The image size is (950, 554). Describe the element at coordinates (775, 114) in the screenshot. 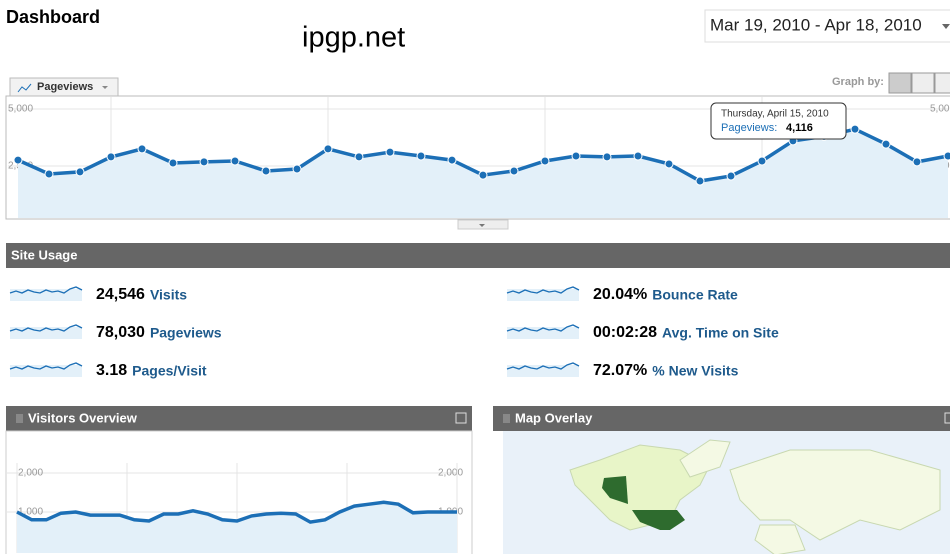

I see `tooltip-date: Thursday, April 15, 2010` at that location.